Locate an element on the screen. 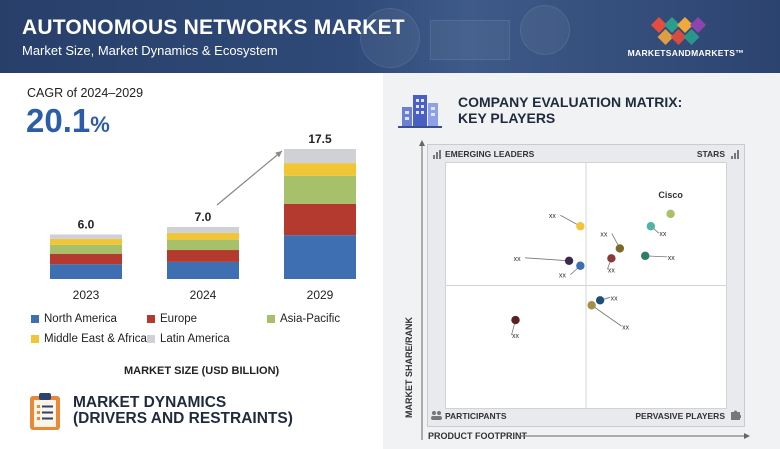  legend-label: Europe is located at coordinates (179, 319).